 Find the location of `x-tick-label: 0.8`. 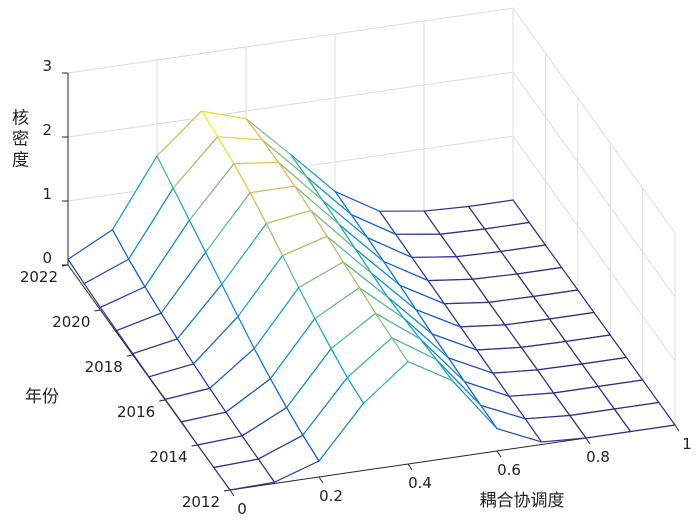

x-tick-label: 0.8 is located at coordinates (598, 457).